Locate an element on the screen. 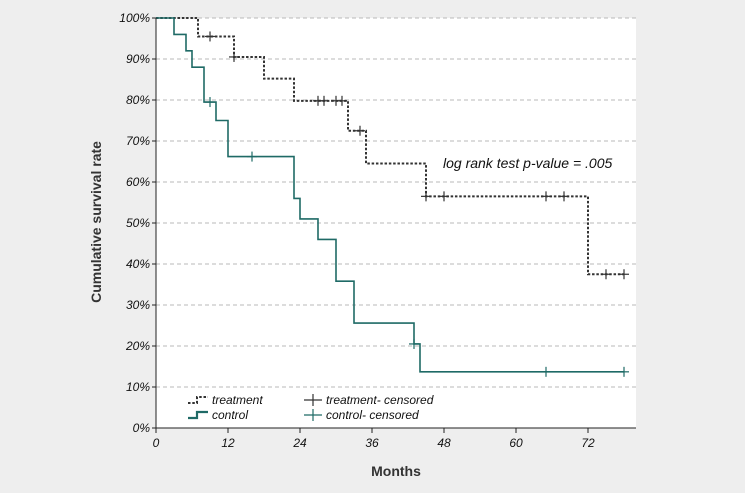 The height and width of the screenshot is (493, 745). legend-label: treatment is located at coordinates (237, 400).